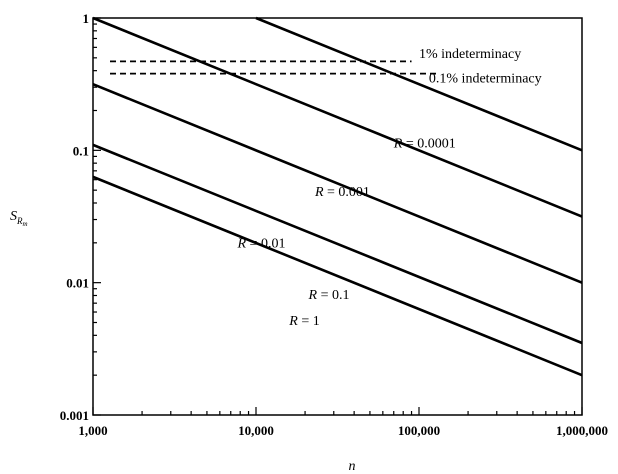 The image size is (618, 474). I want to click on reference-line-label: 1% indeterminacy, so click(470, 54).